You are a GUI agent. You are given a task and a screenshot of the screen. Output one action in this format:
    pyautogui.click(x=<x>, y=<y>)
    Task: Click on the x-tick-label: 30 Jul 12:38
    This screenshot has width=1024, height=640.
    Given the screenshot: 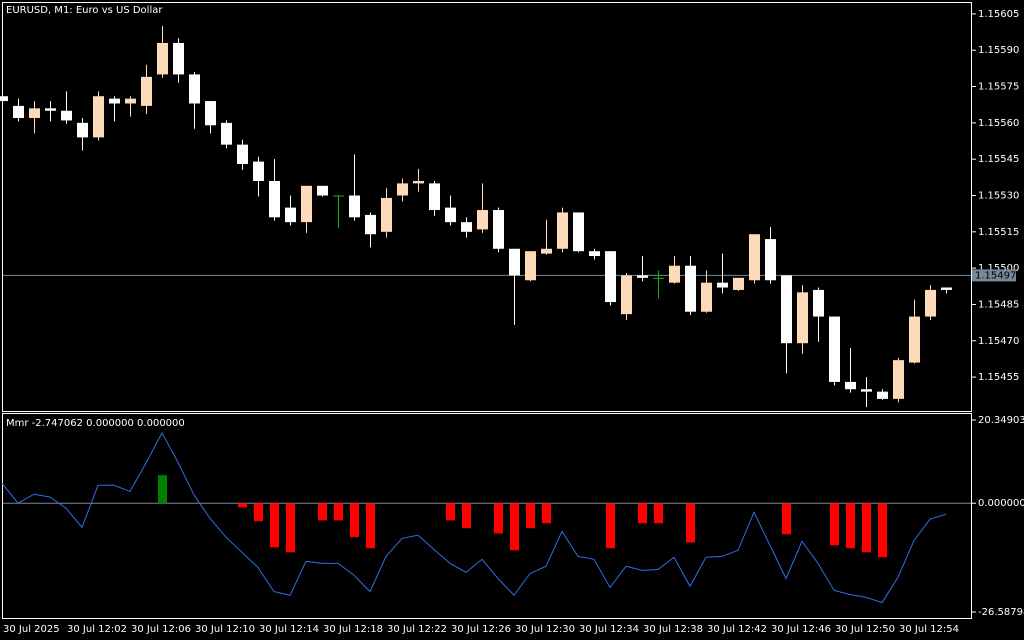 What is the action you would take?
    pyautogui.click(x=673, y=629)
    